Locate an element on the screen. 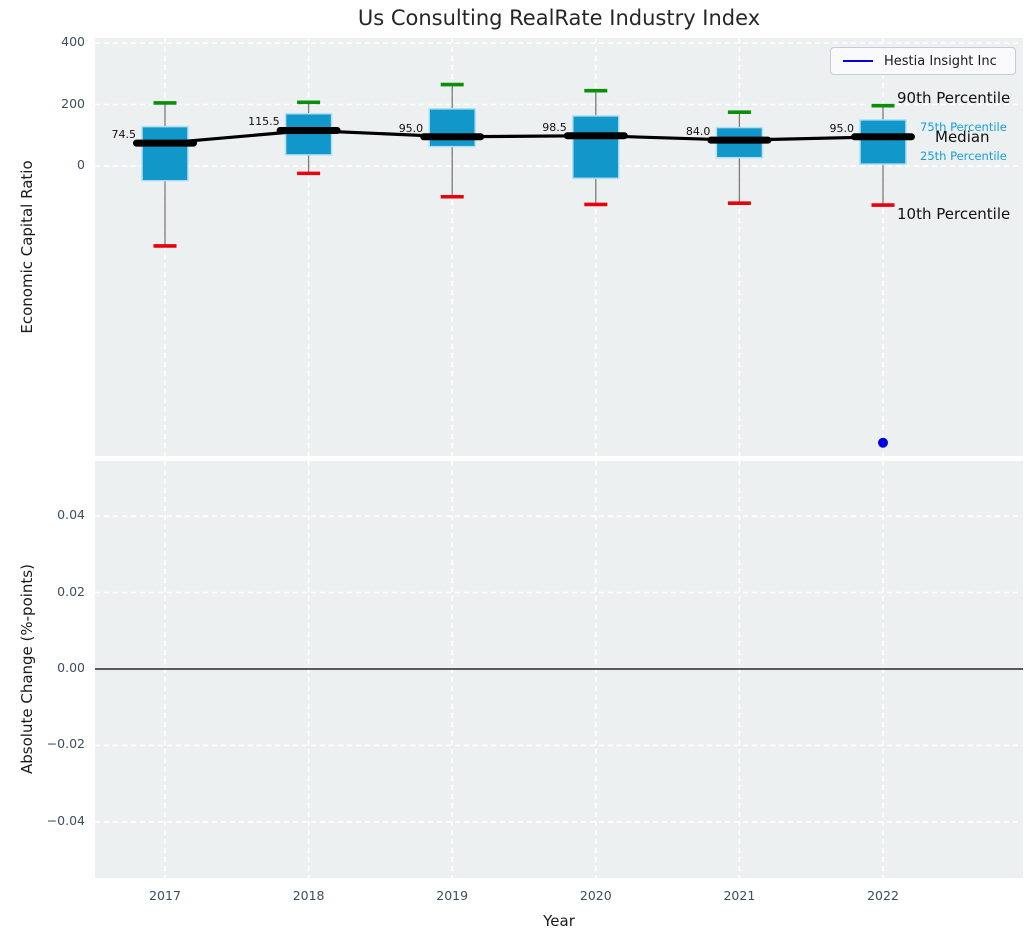 The width and height of the screenshot is (1034, 942). y-tick-label: 0.02 is located at coordinates (71, 591).